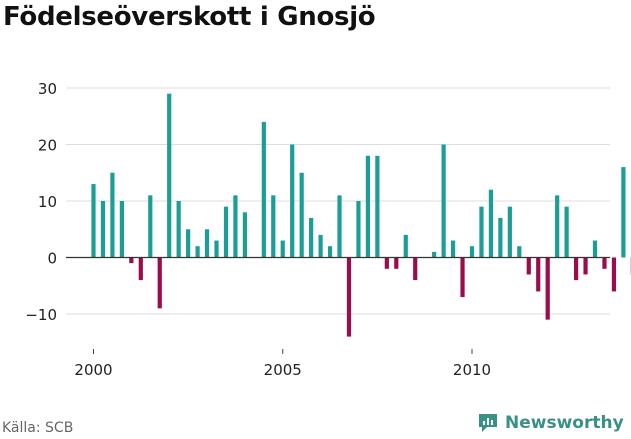  I want to click on newsworthy-brand: Newsworthy, so click(550, 423).